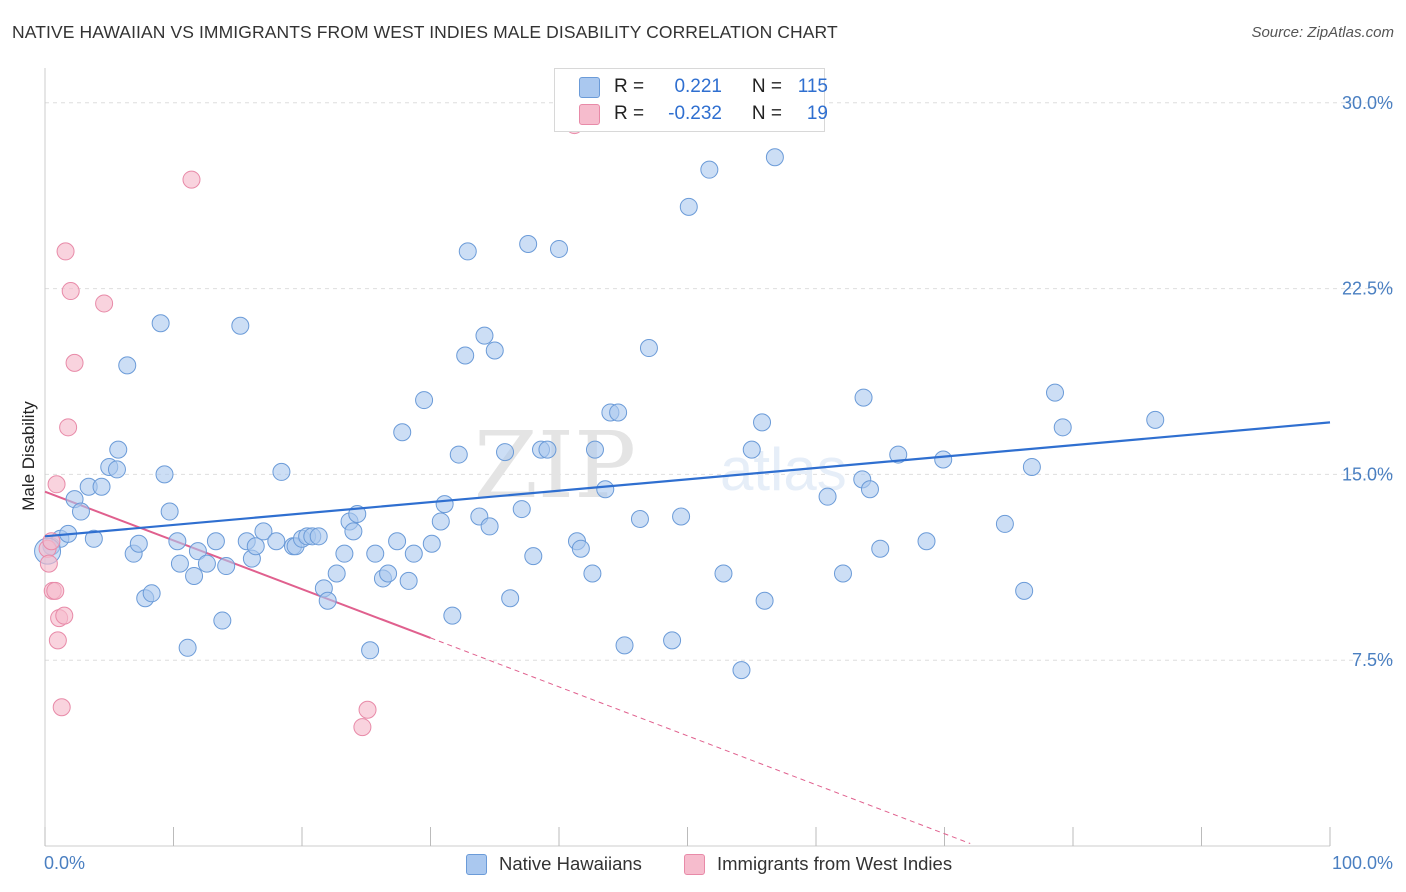  What do you see at coordinates (1362, 863) in the screenshot?
I see `x-tick-label-max: 100.0%` at bounding box center [1362, 863].